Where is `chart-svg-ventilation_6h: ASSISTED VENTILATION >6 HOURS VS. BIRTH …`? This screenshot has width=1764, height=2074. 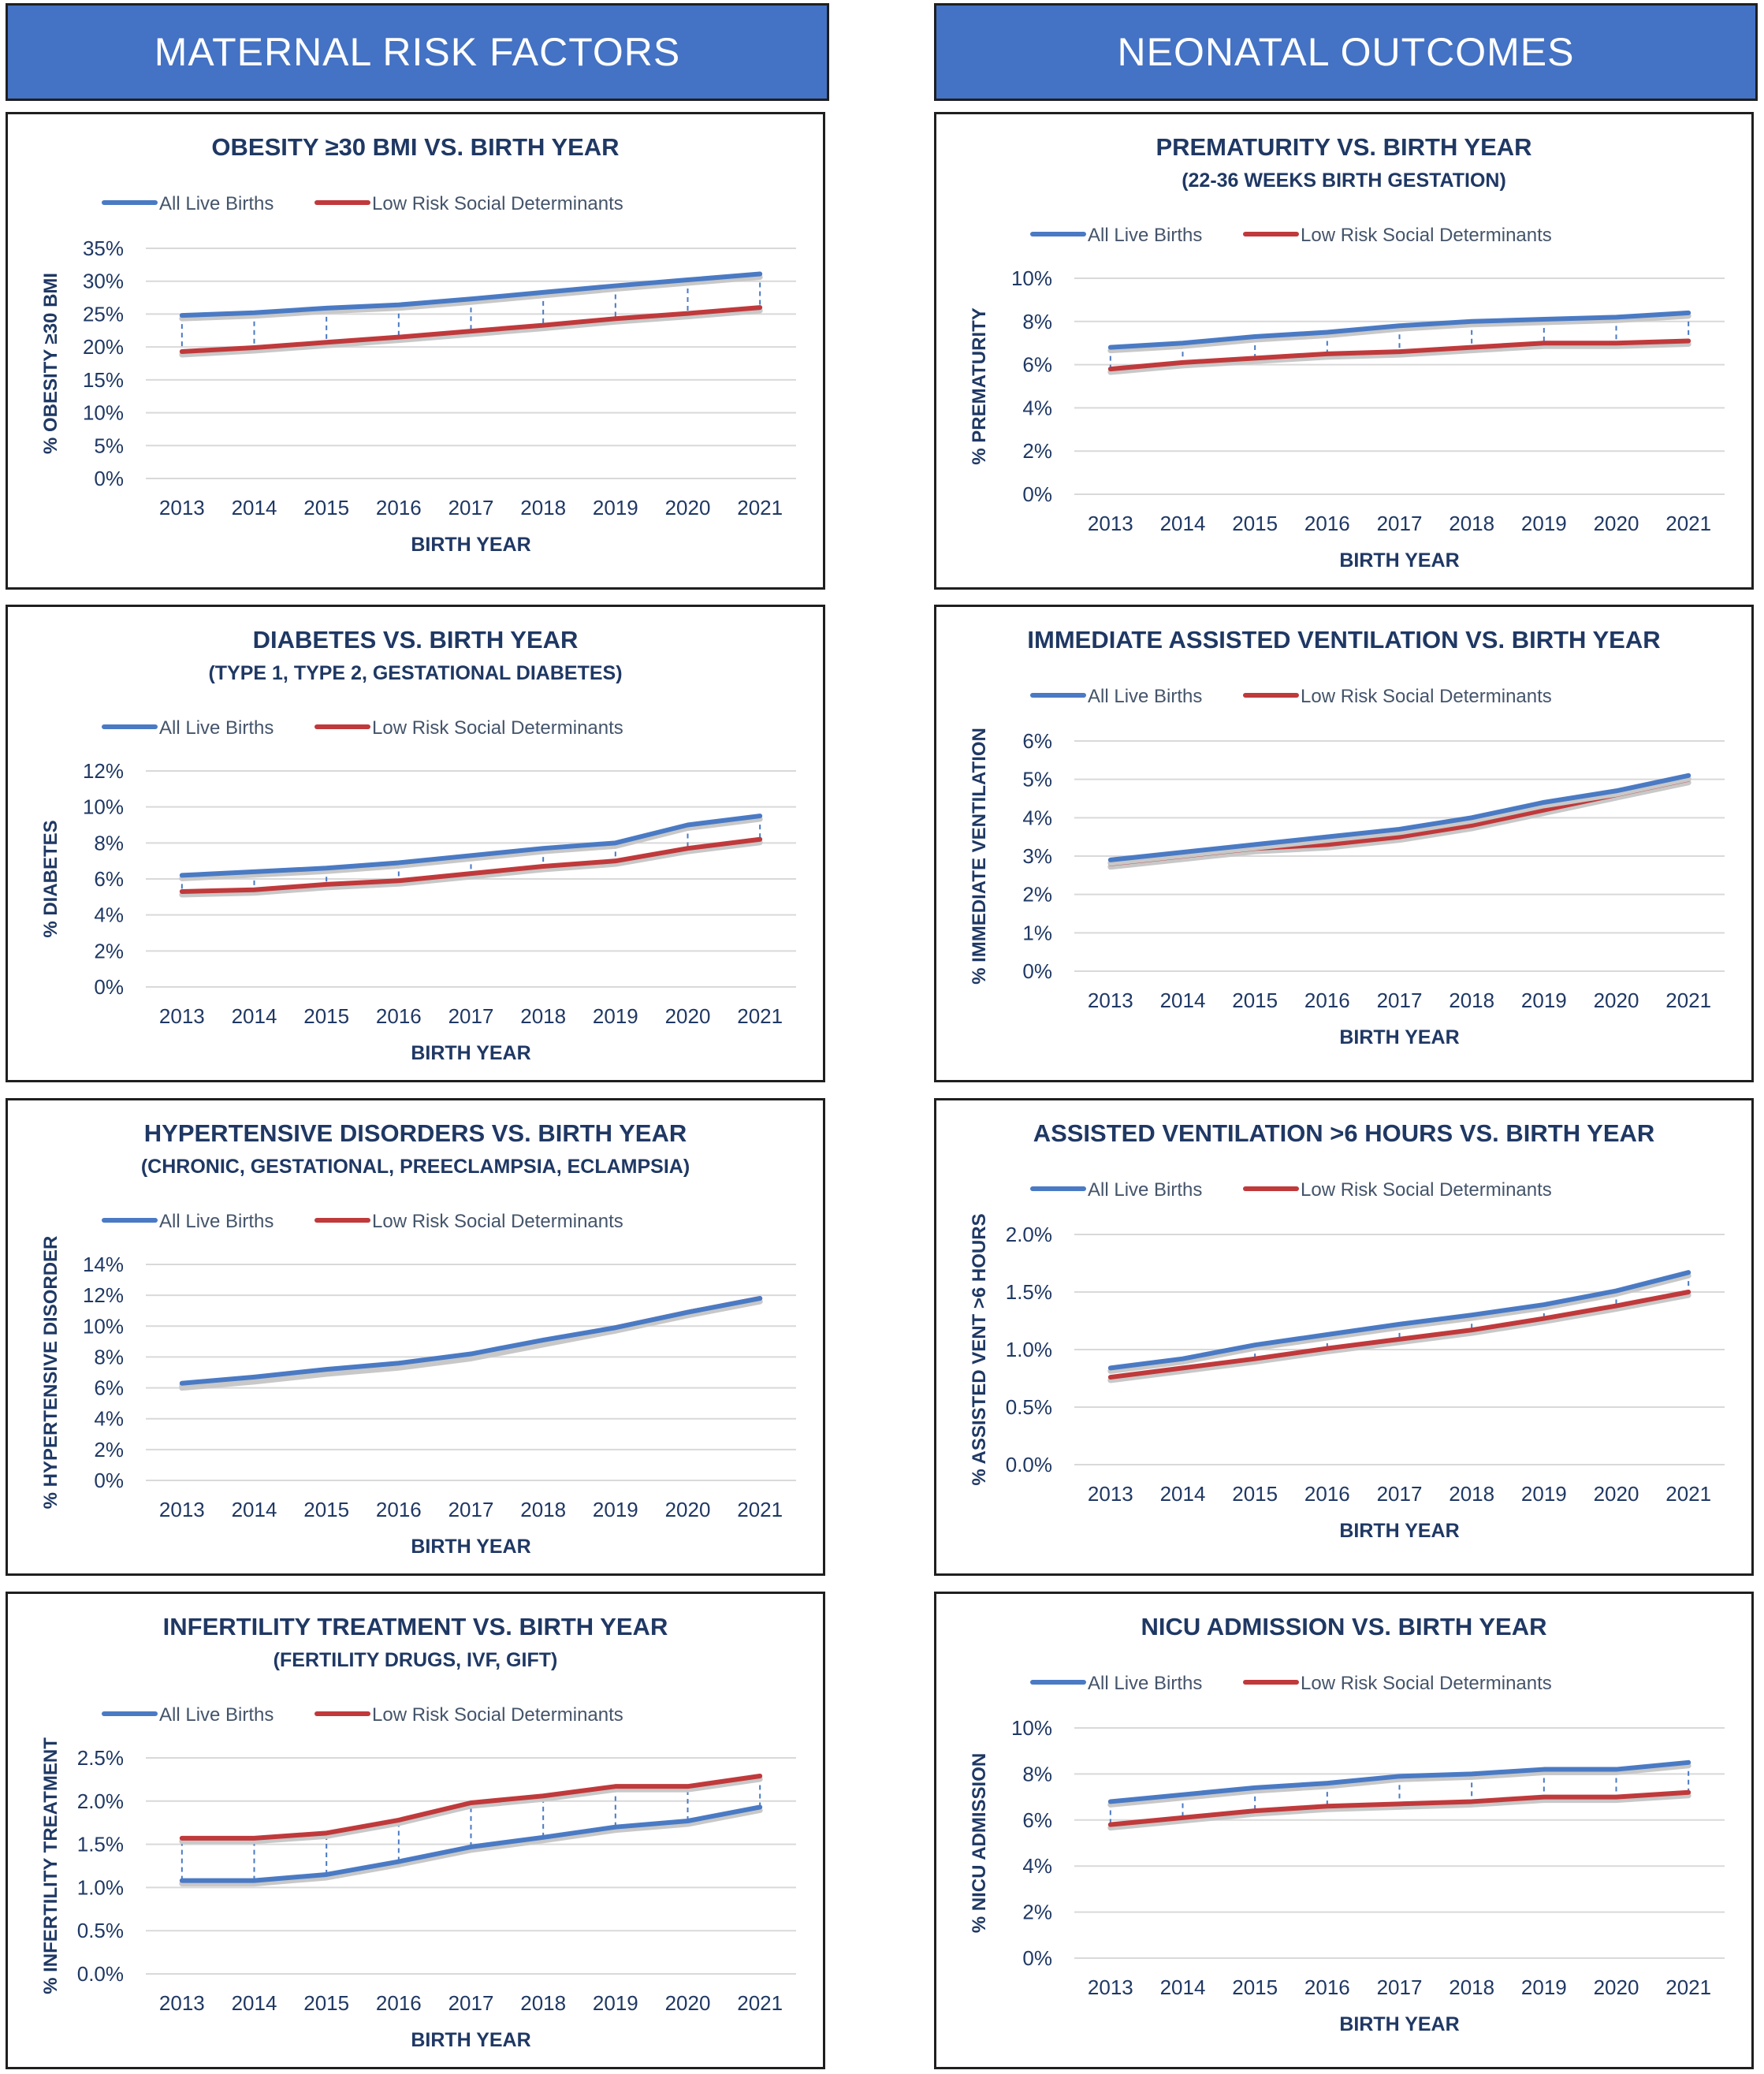 chart-svg-ventilation_6h: ASSISTED VENTILATION >6 HOURS VS. BIRTH … is located at coordinates (1347, 1330).